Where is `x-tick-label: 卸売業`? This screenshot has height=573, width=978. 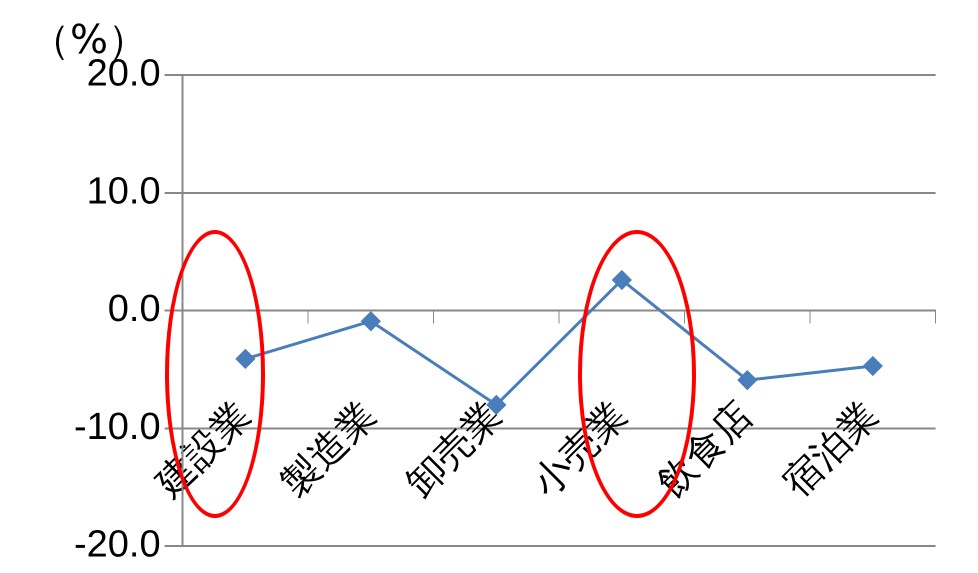
x-tick-label: 卸売業 is located at coordinates (454, 448).